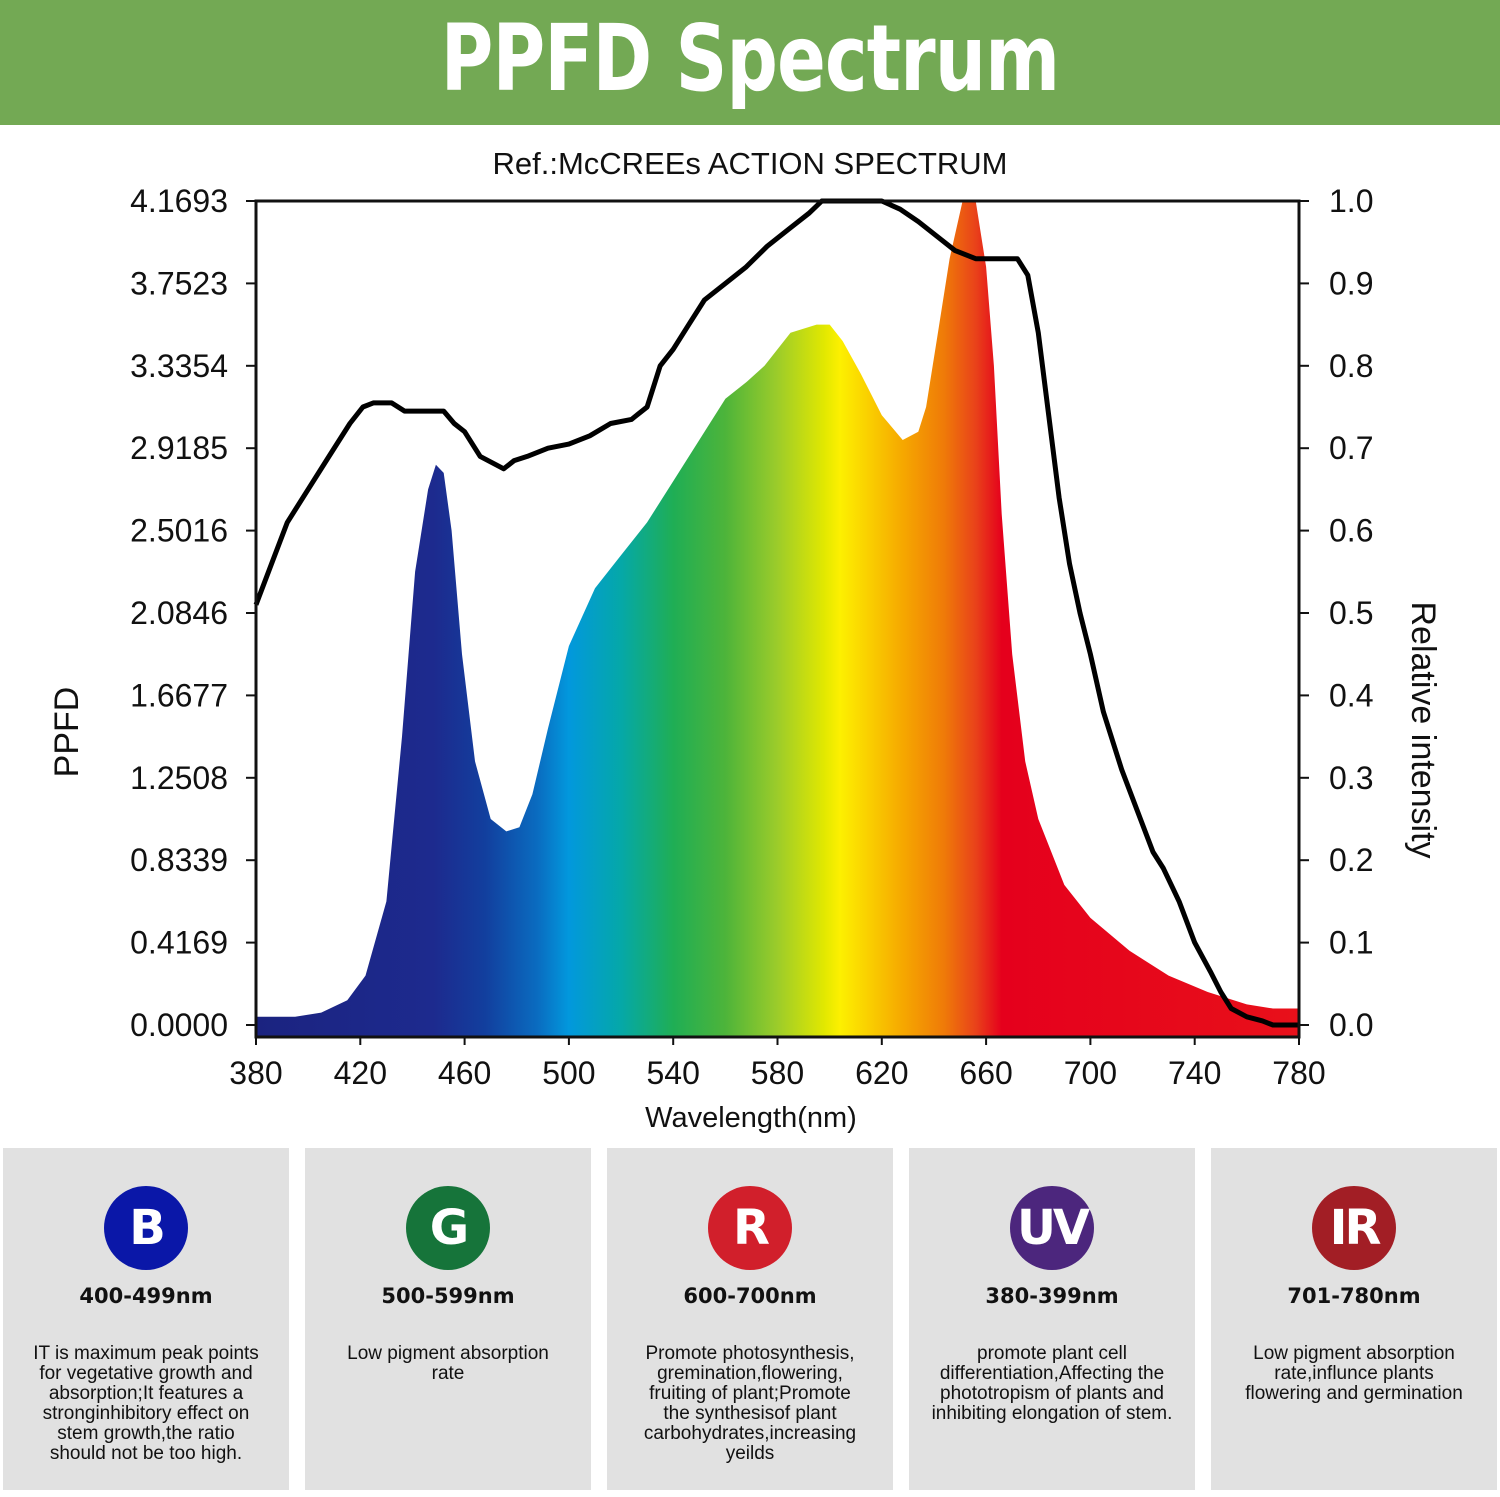  I want to click on x-tick-label: 420, so click(360, 1073).